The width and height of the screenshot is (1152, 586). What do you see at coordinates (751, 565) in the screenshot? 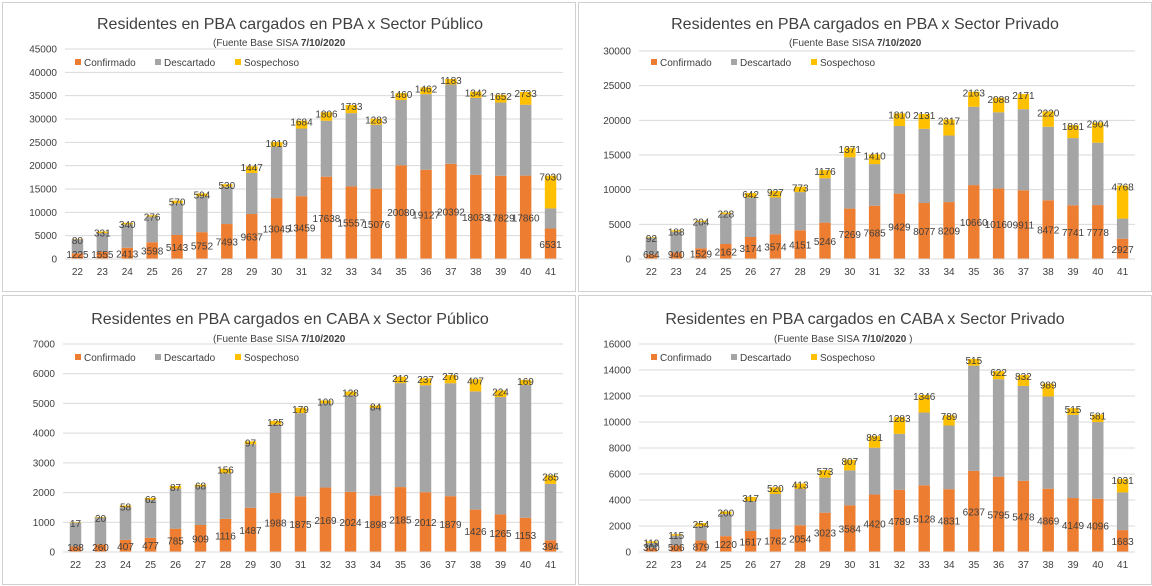
I see `x-tick-label: 26` at bounding box center [751, 565].